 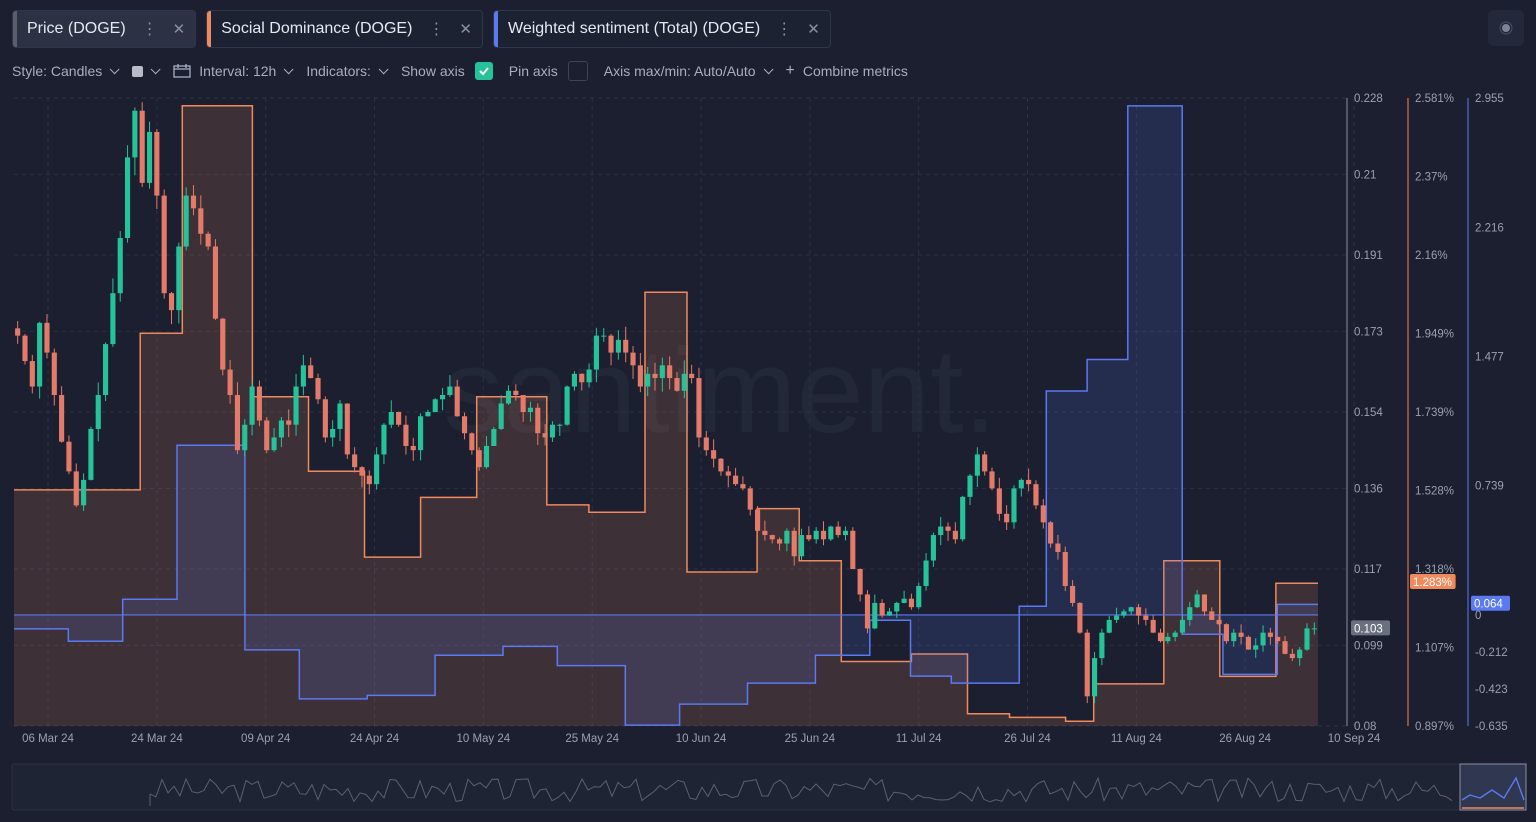 What do you see at coordinates (104, 29) in the screenshot?
I see `tab-price-doge: Price (DOGE) ⋮ ✕` at bounding box center [104, 29].